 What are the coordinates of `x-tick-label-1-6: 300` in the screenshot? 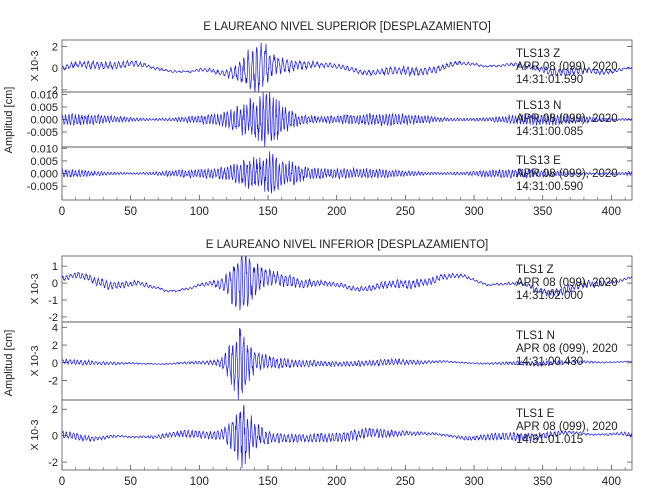 It's located at (473, 482).